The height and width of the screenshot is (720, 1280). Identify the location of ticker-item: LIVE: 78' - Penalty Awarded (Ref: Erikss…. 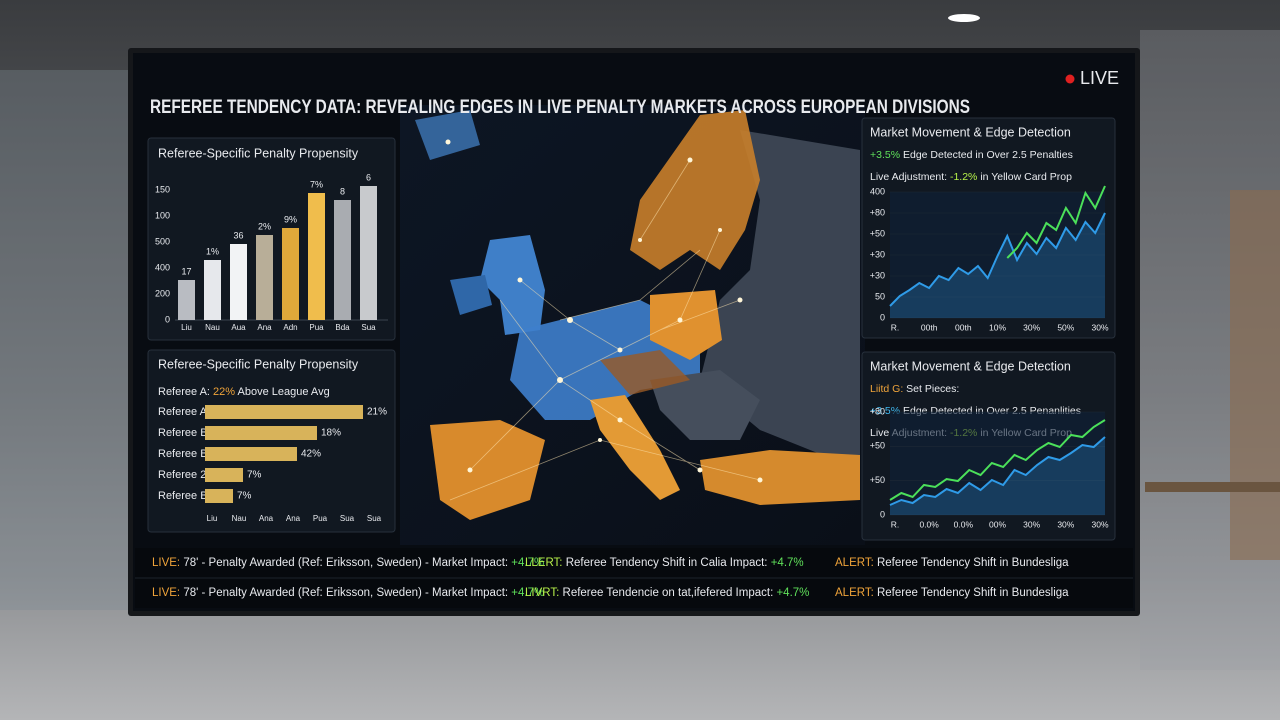
(348, 593).